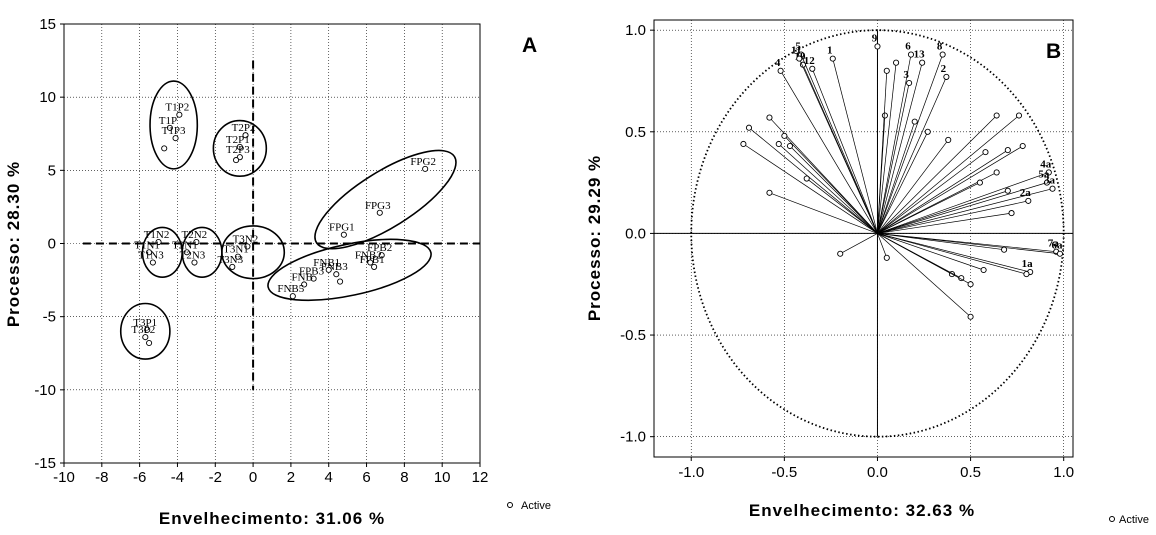  Describe the element at coordinates (378, 206) in the screenshot. I see `point-label: FPG3` at that location.